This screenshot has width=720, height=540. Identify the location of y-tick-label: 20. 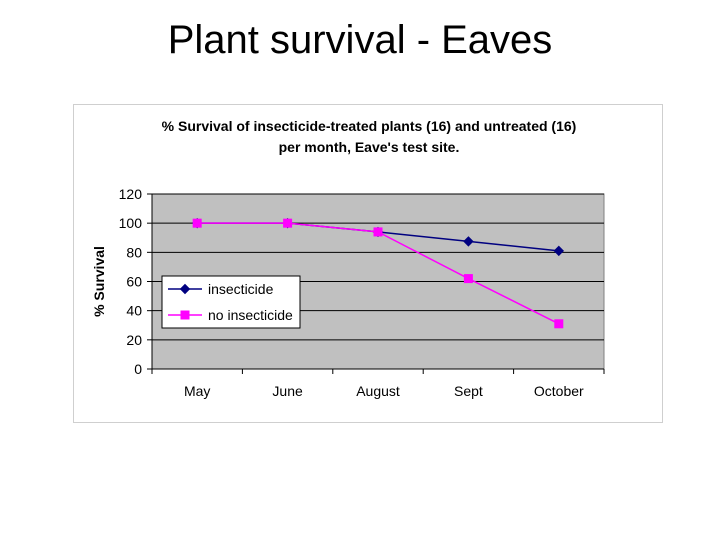
(134, 340).